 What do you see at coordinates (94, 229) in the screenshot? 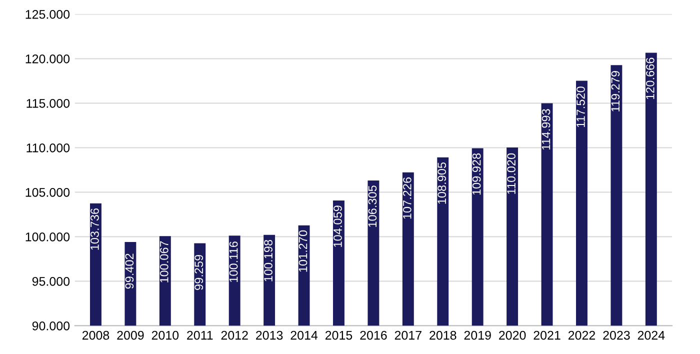
I see `data-label: 103.736` at bounding box center [94, 229].